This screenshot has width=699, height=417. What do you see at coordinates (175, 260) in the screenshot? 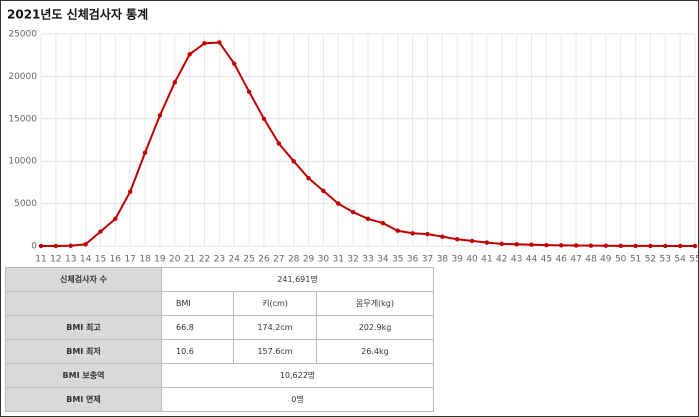
I see `x-tick-label: 20` at bounding box center [175, 260].